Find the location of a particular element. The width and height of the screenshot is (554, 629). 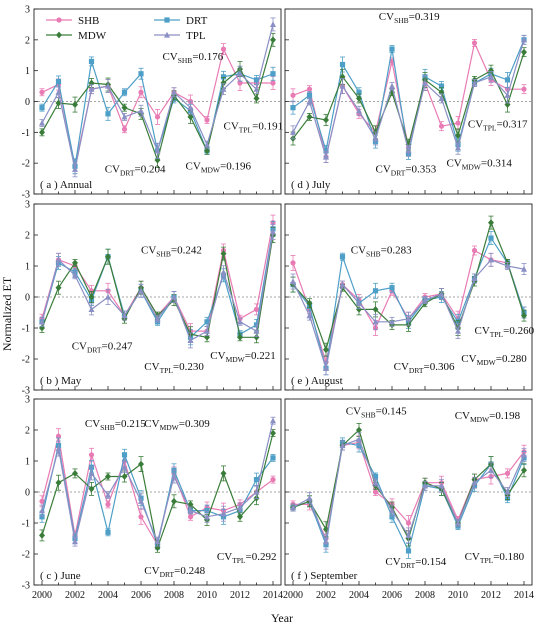

legend-entry-mdw: MDW is located at coordinates (76, 36).